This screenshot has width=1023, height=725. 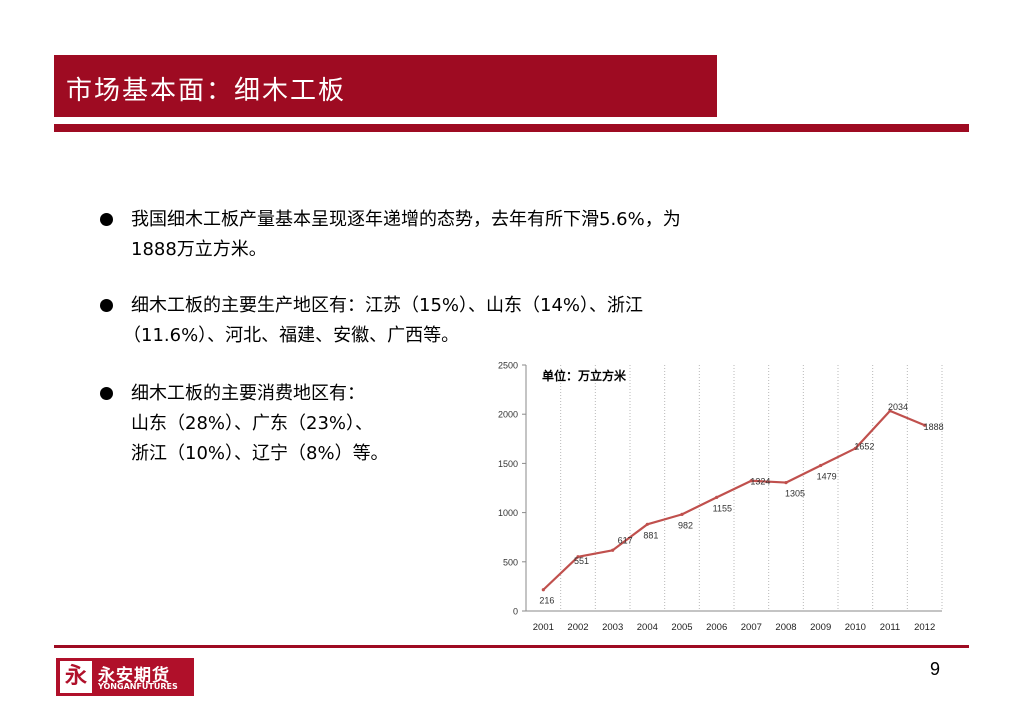 What do you see at coordinates (751, 627) in the screenshot?
I see `x-tick-label: 2007` at bounding box center [751, 627].